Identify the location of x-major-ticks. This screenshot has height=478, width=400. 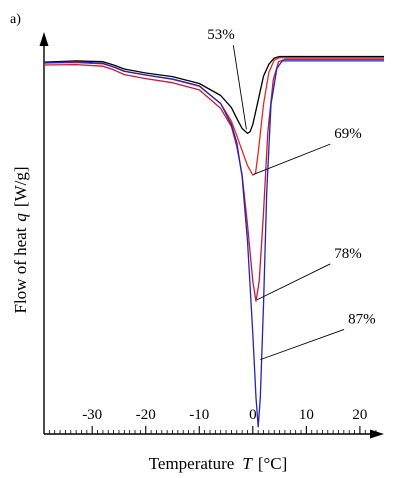
(226, 430).